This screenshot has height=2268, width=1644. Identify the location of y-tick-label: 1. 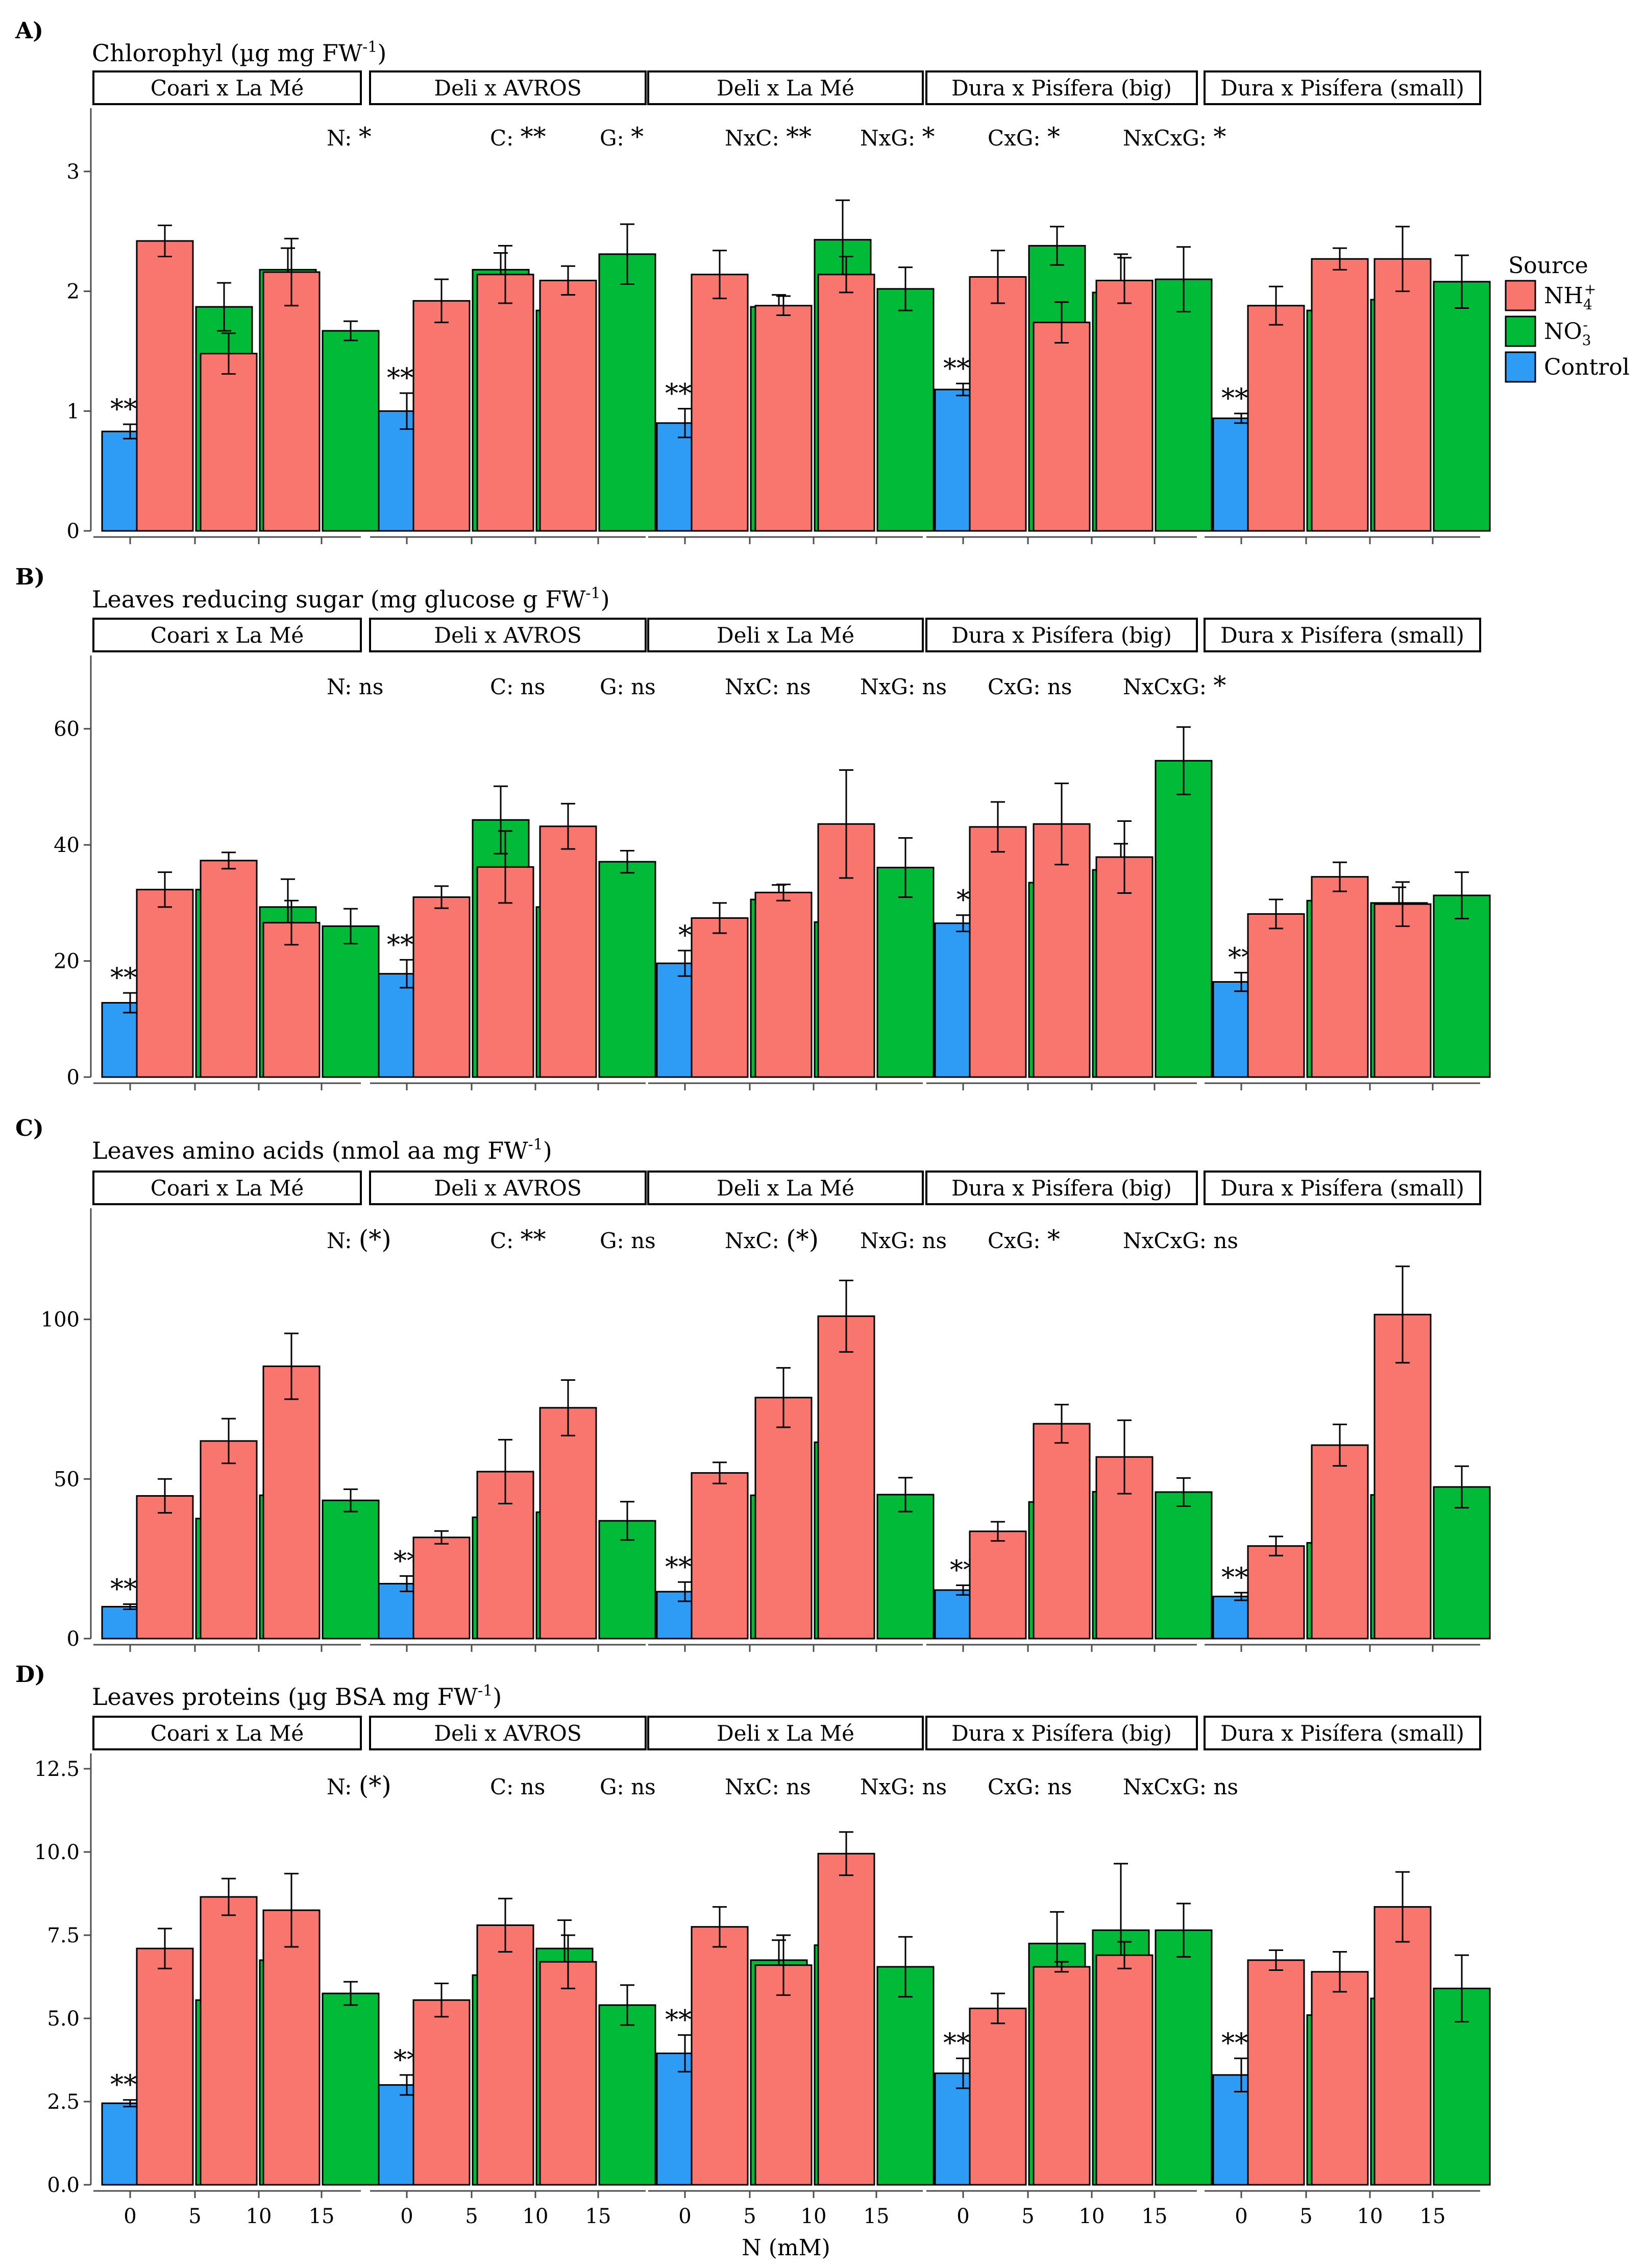
(73, 412).